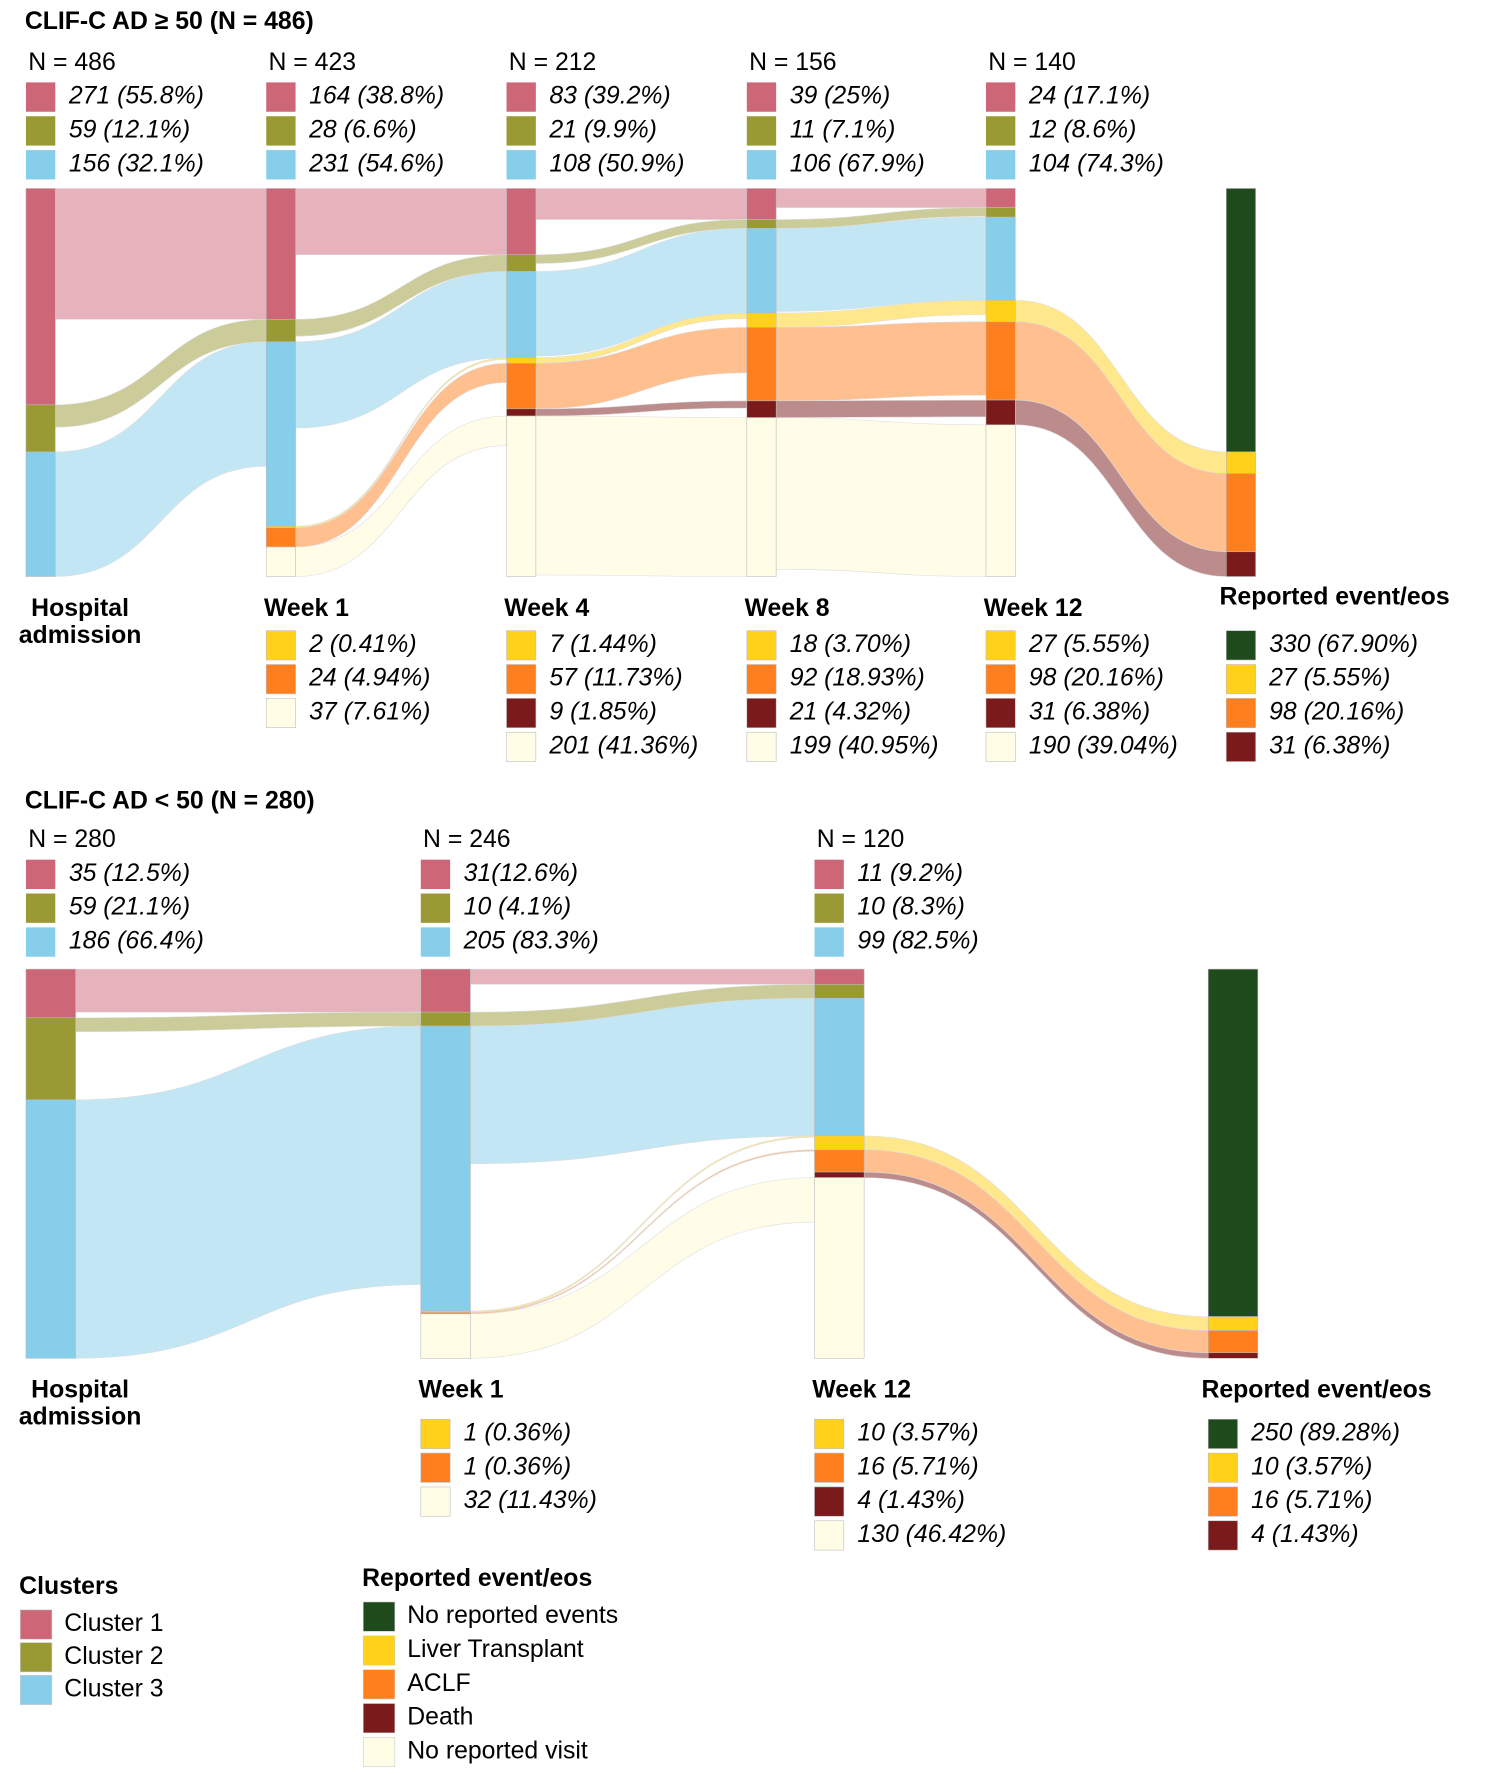  Describe the element at coordinates (170, 801) in the screenshot. I see `panel-title: CLIF-C AD < 50 (N = 280)` at that location.